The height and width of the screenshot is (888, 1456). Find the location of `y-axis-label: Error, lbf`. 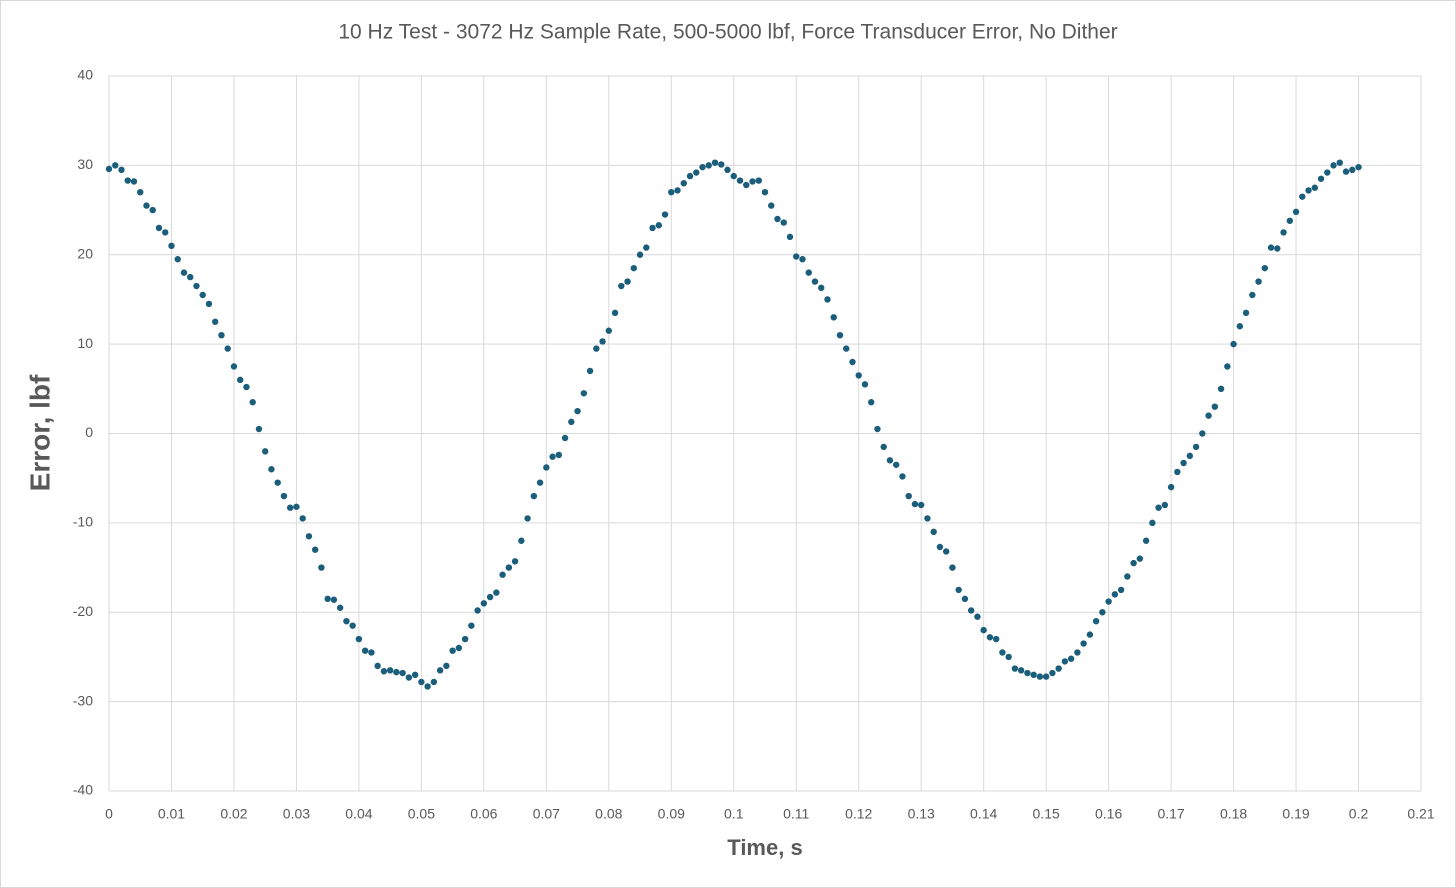

y-axis-label: Error, lbf is located at coordinates (39, 432).